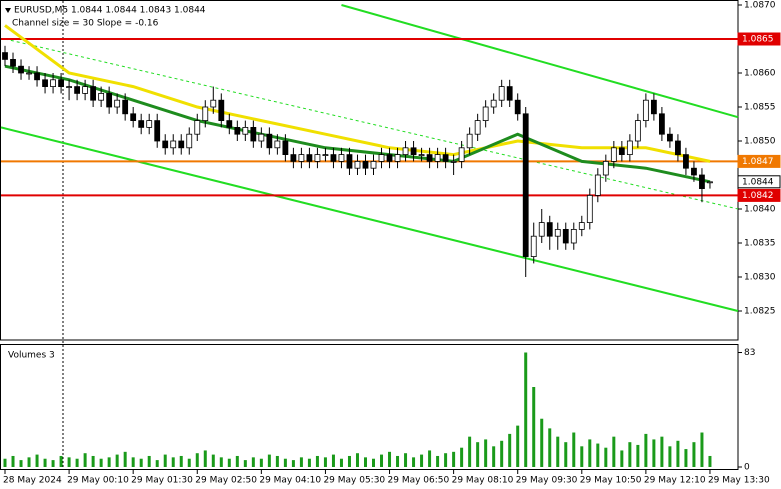 This screenshot has width=781, height=489. I want to click on x-tick-label: 28 May 2024, so click(32, 481).